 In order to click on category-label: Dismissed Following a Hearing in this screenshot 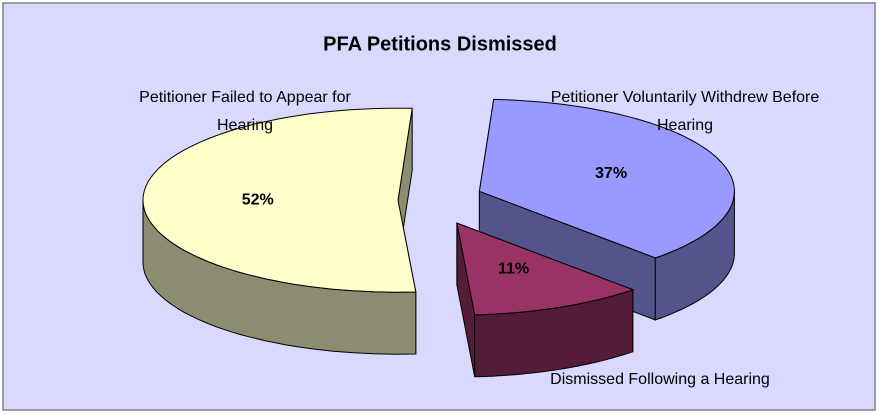, I will do `click(660, 379)`.